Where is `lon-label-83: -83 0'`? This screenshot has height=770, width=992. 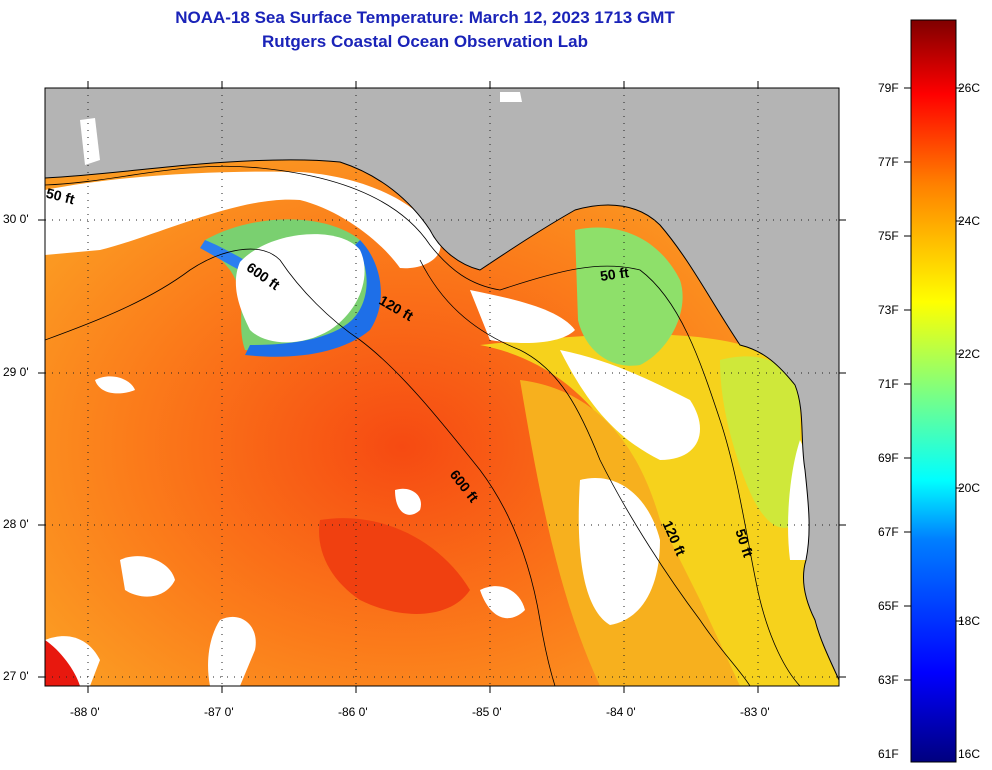
lon-label-83: -83 0' is located at coordinates (755, 712).